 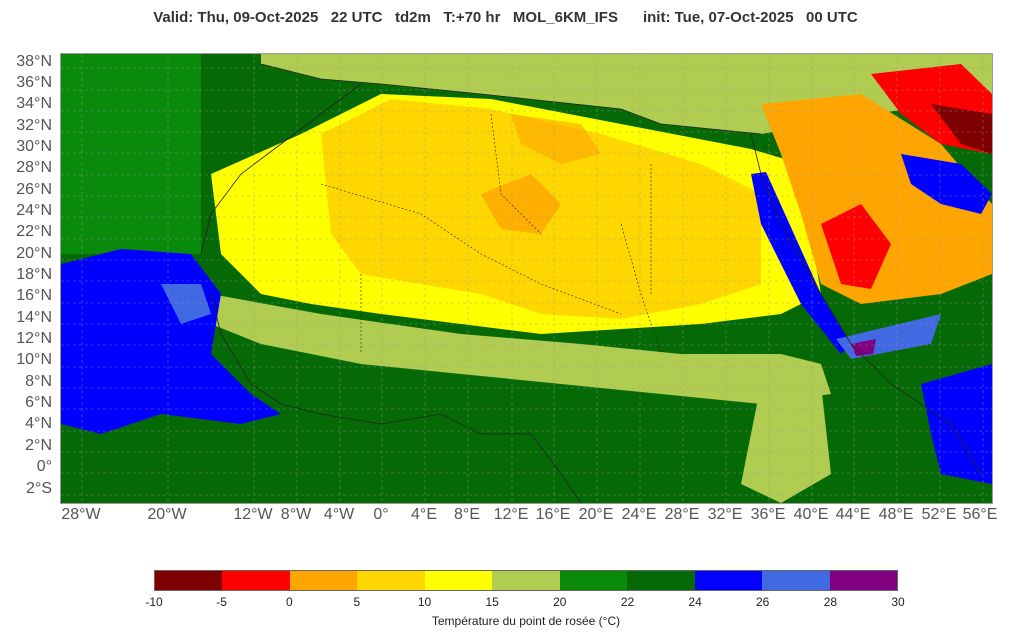 What do you see at coordinates (38, 381) in the screenshot?
I see `lat-label-8N: 8°N` at bounding box center [38, 381].